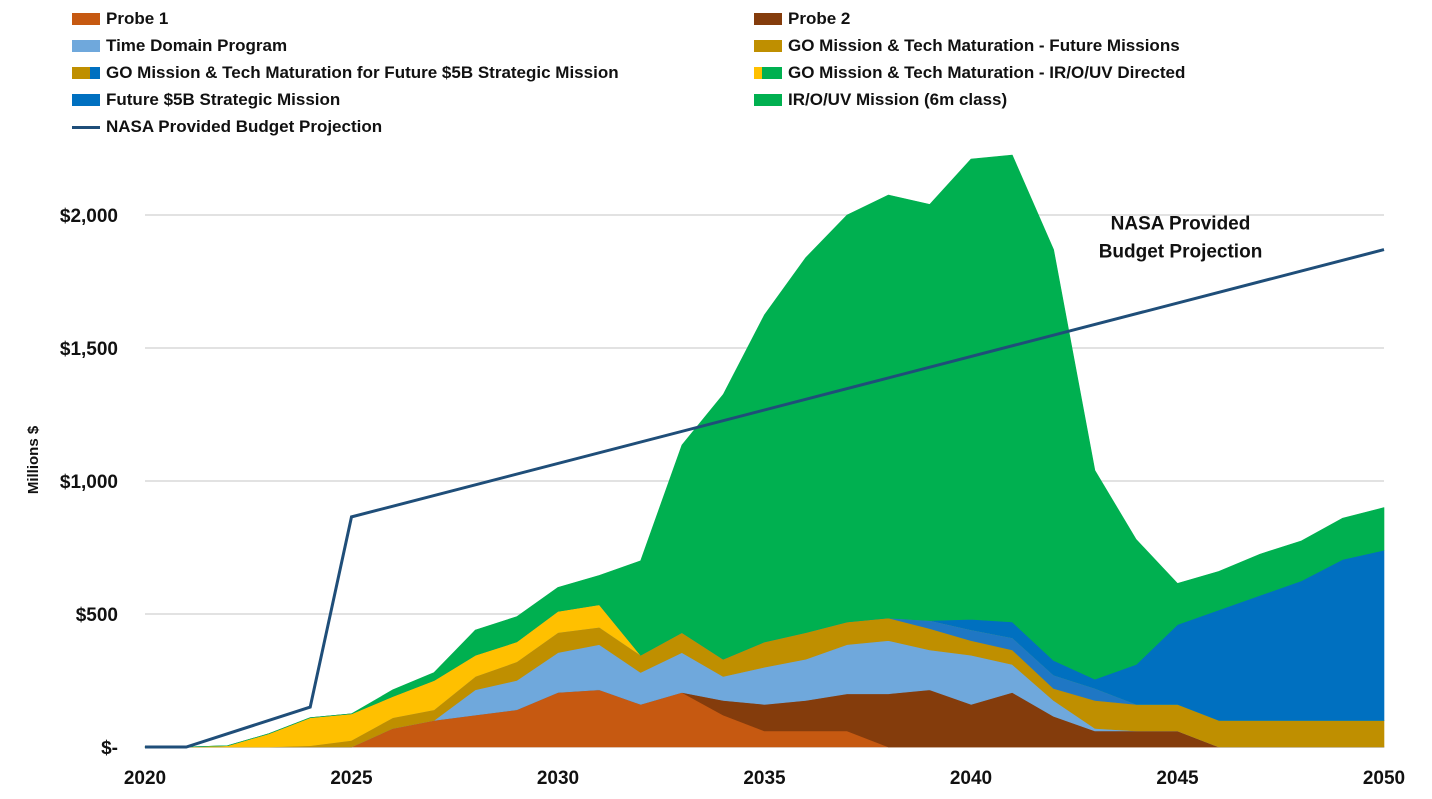 The height and width of the screenshot is (799, 1432). Describe the element at coordinates (1181, 237) in the screenshot. I see `annotations: NASA Provided Budget Projection` at that location.